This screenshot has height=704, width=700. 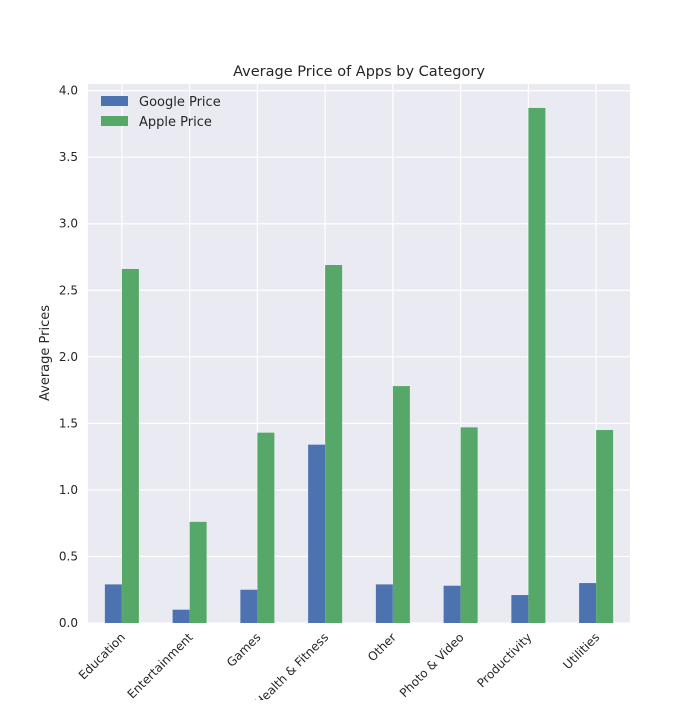 I want to click on y-tick-label: 2.0, so click(x=68, y=357).